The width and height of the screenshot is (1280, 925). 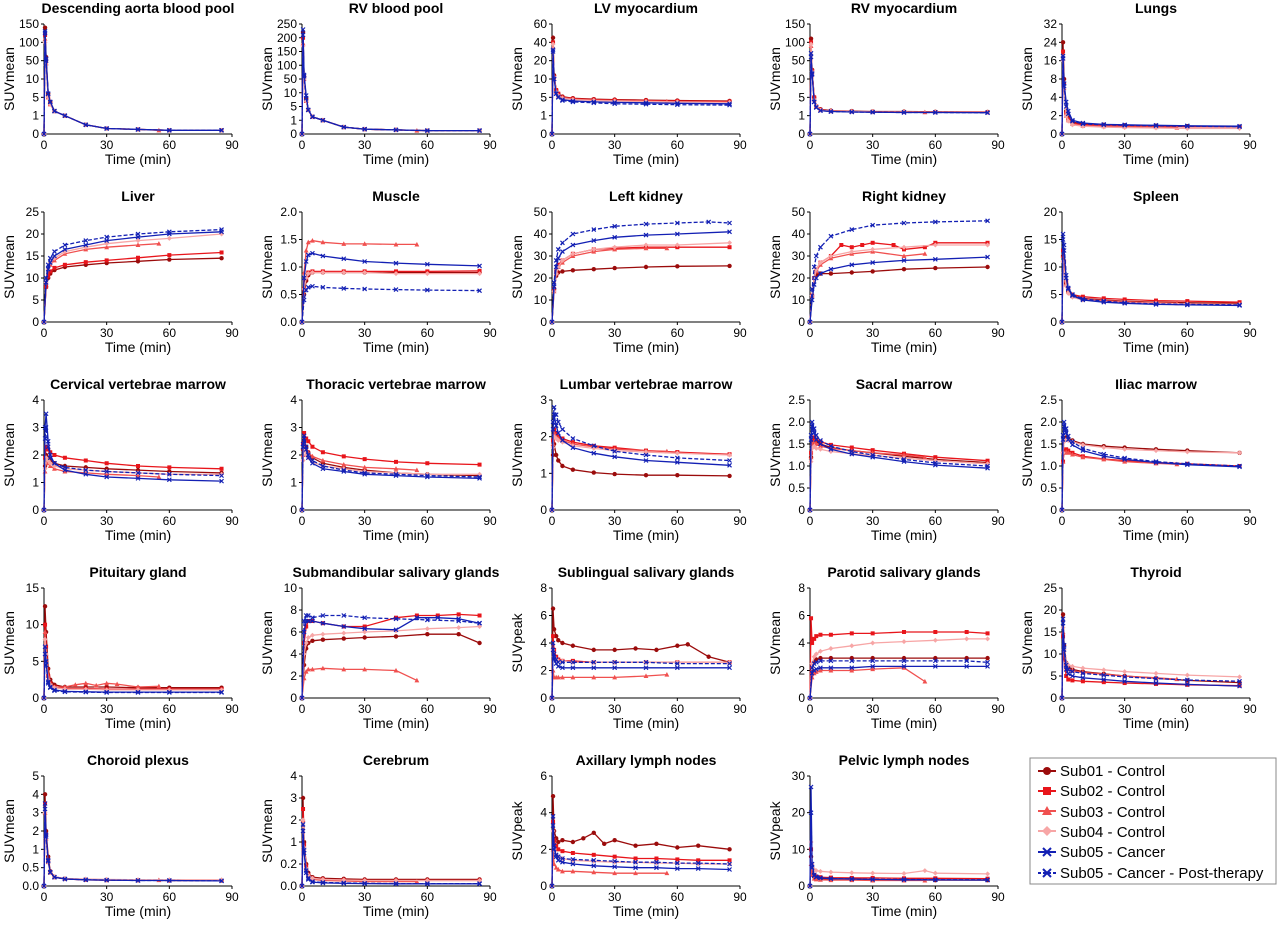 I want to click on y-tick-label: 8, so click(x=293, y=610).